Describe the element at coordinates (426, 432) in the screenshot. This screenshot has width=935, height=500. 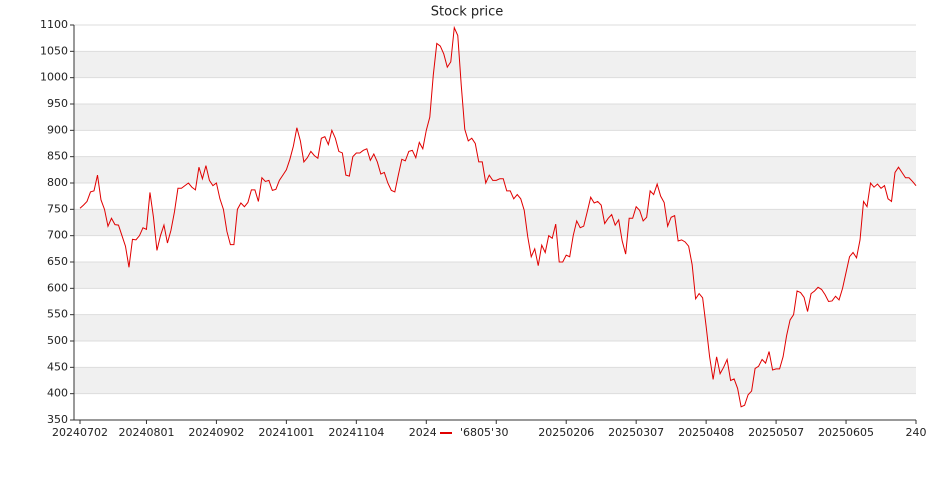
I see `x-tick-label: 20241` at that location.